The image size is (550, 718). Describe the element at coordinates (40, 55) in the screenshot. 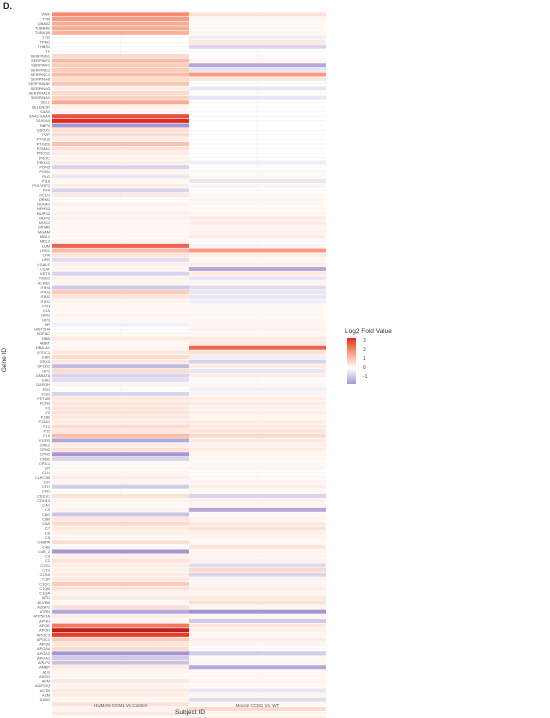

I see `y-tick-label: SERPING1` at that location.